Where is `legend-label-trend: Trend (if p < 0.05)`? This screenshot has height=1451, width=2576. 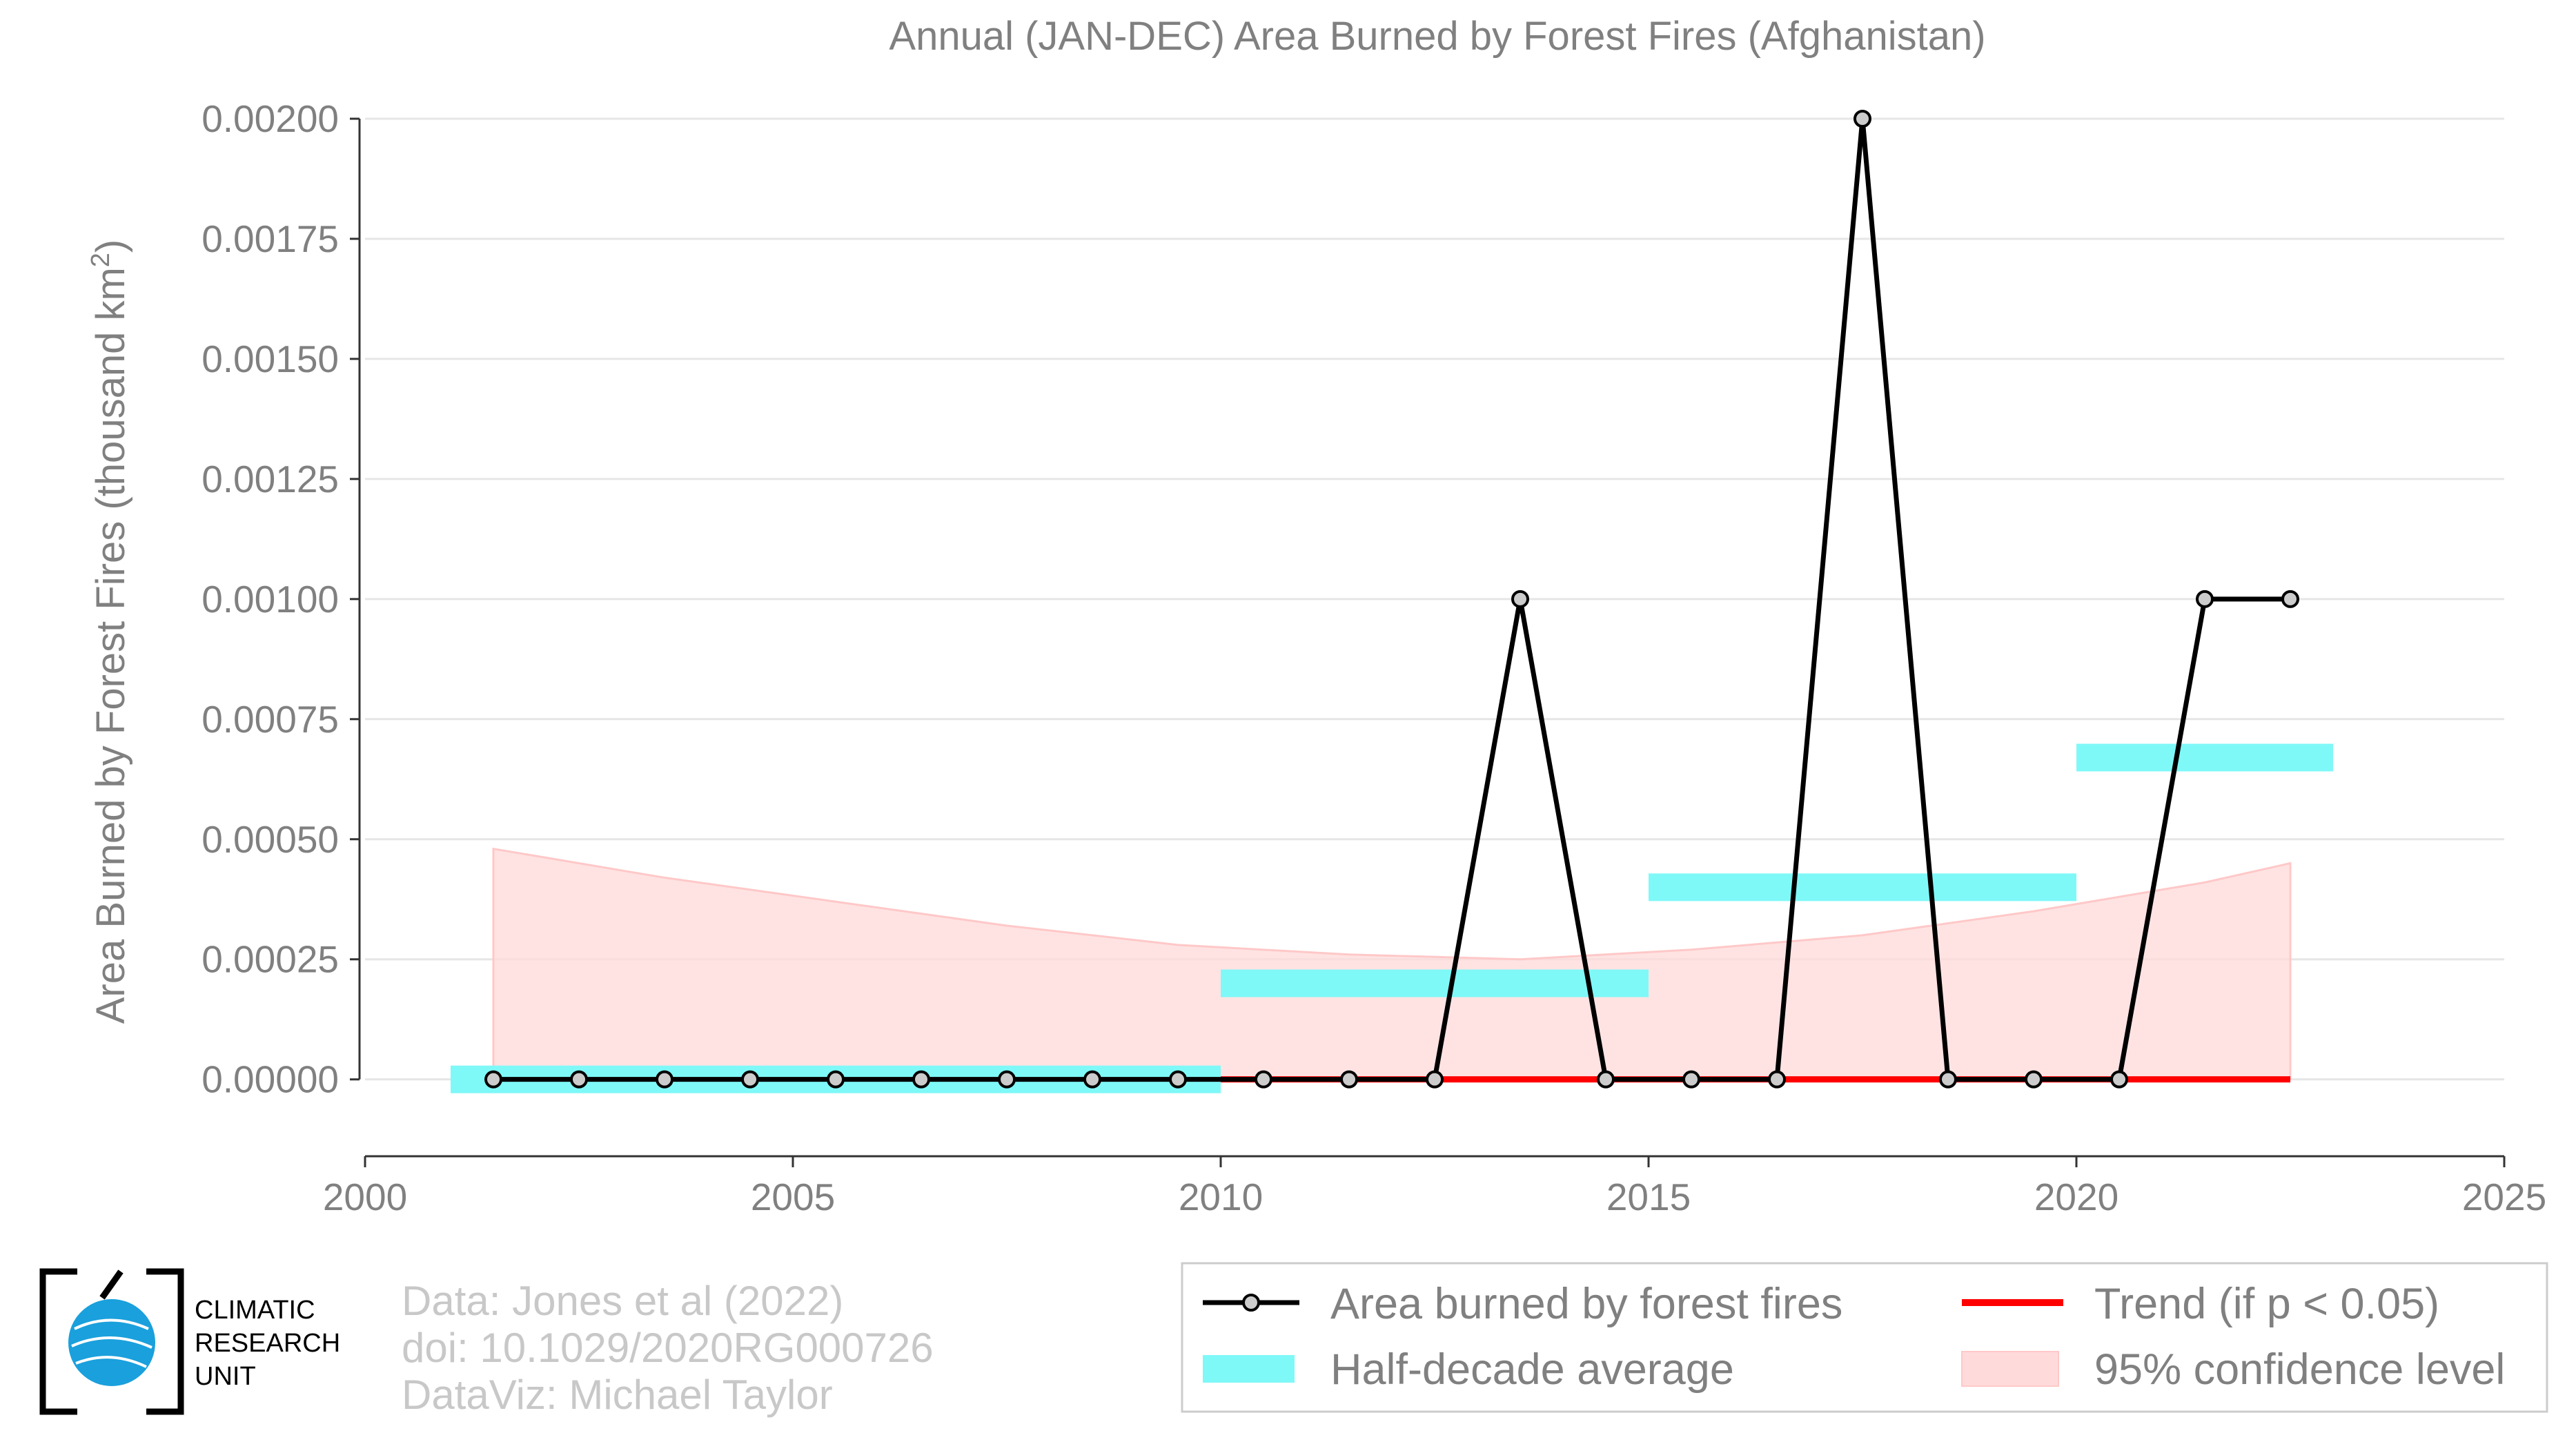 legend-label-trend: Trend (if p < 0.05) is located at coordinates (2266, 1304).